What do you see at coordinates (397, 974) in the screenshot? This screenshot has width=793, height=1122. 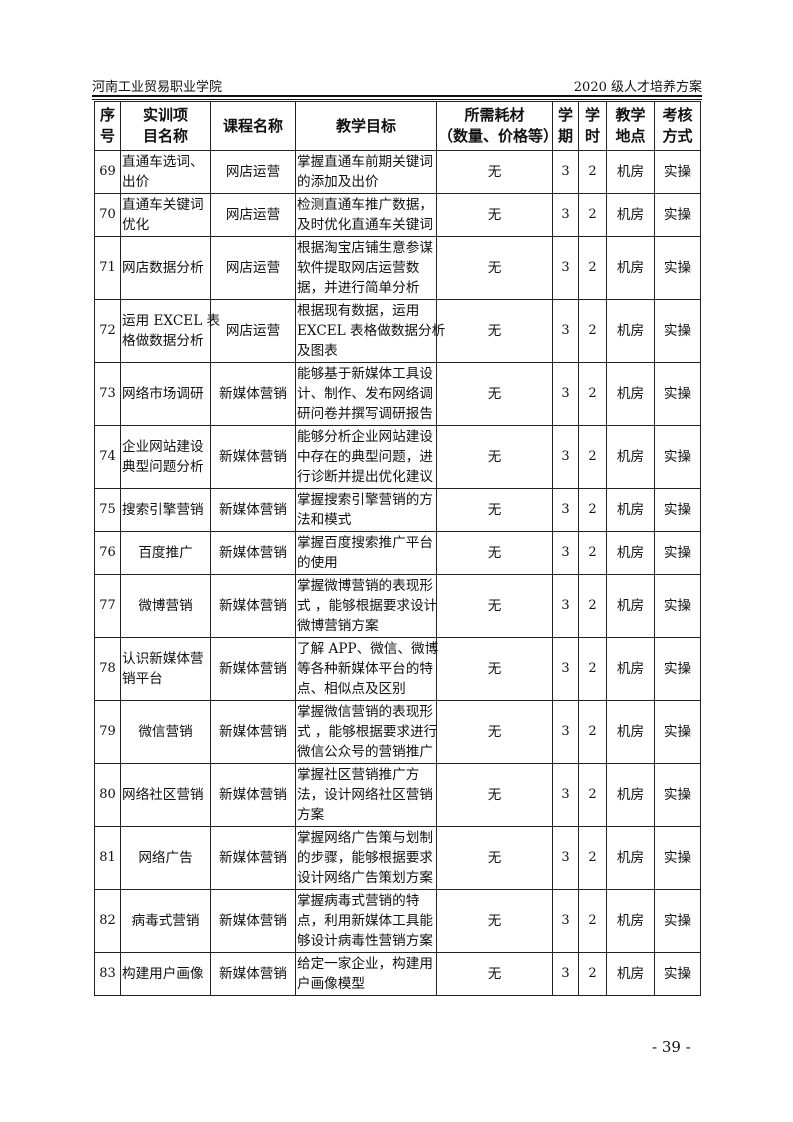 I see `table-row: 83 构建用户画像 新媒体营销 给定一家企业，构建用 户画像模型无 3 2 机房 实操` at bounding box center [397, 974].